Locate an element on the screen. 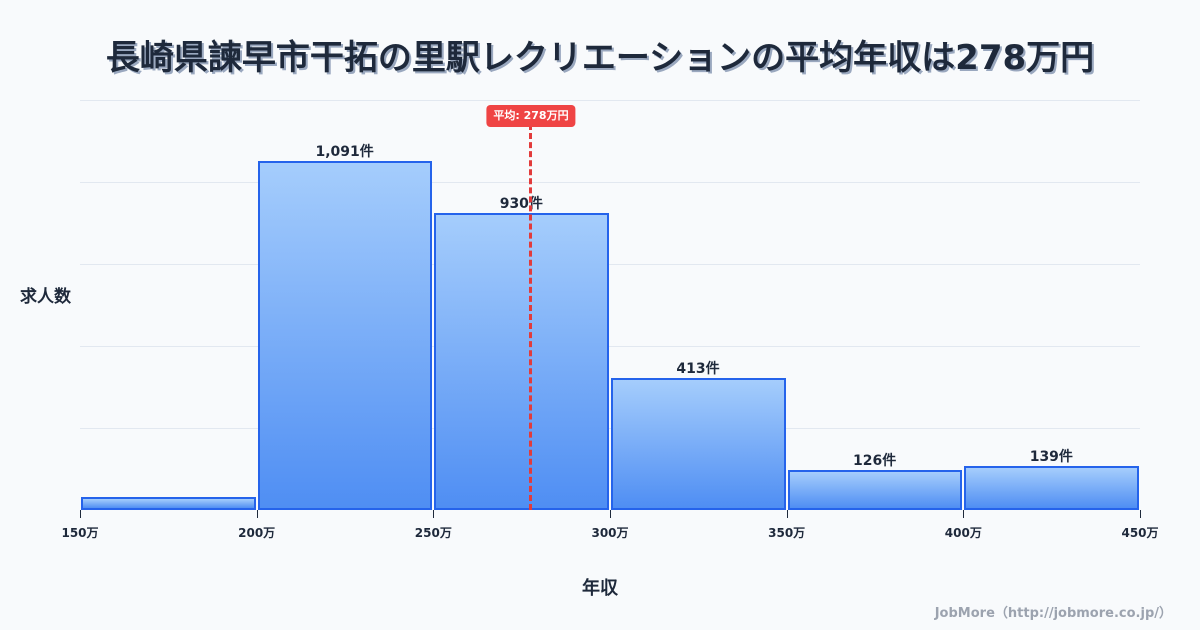 This screenshot has height=630, width=1200. x-tick-label: 200万 is located at coordinates (257, 533).